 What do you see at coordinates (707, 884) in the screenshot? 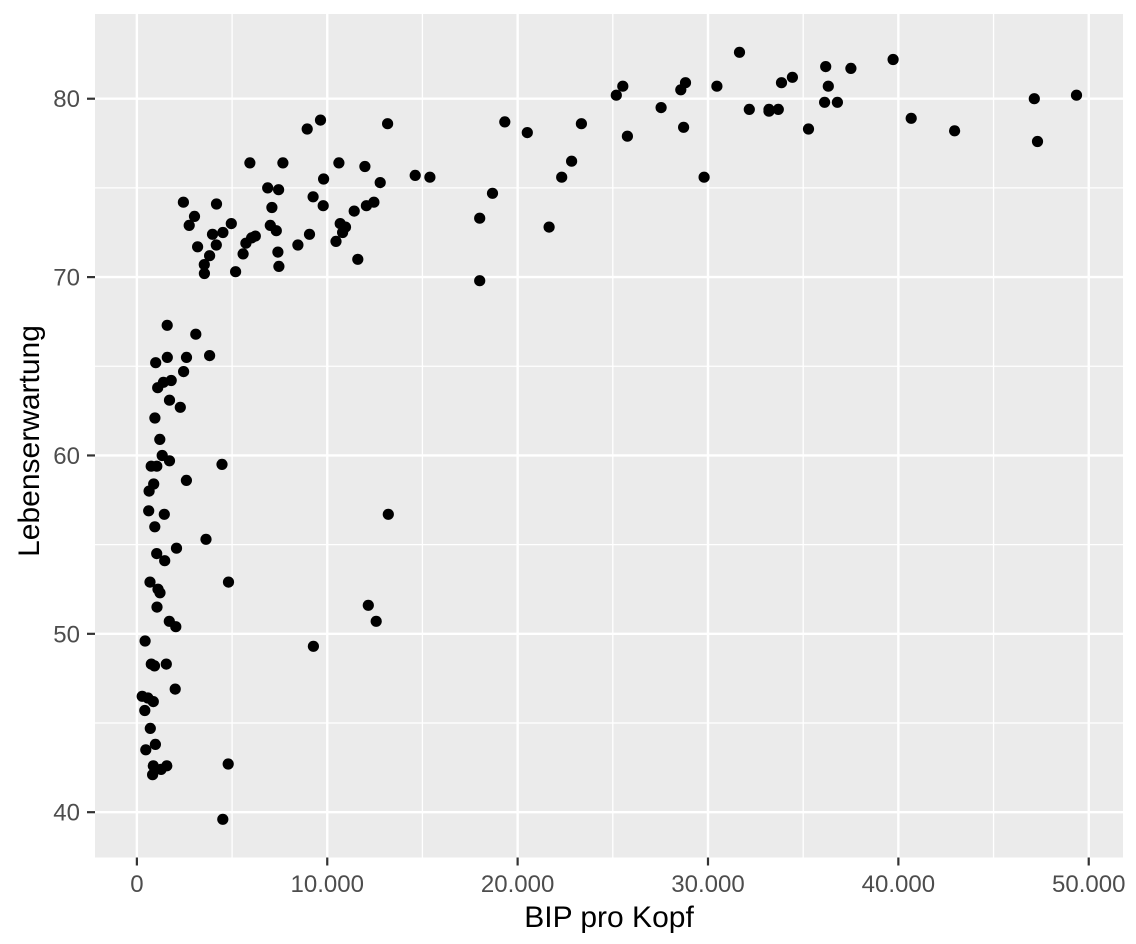
I see `x-tick-label: 30.000` at bounding box center [707, 884].